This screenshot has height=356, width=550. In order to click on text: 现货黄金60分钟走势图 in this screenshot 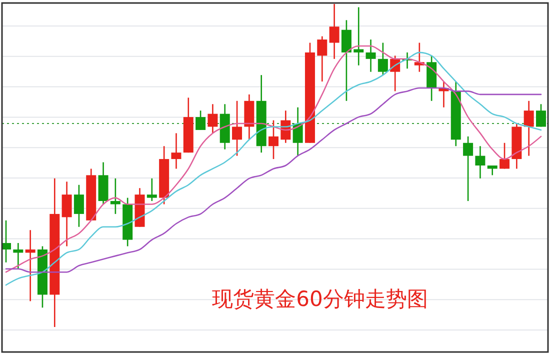, I will do `click(320, 299)`.